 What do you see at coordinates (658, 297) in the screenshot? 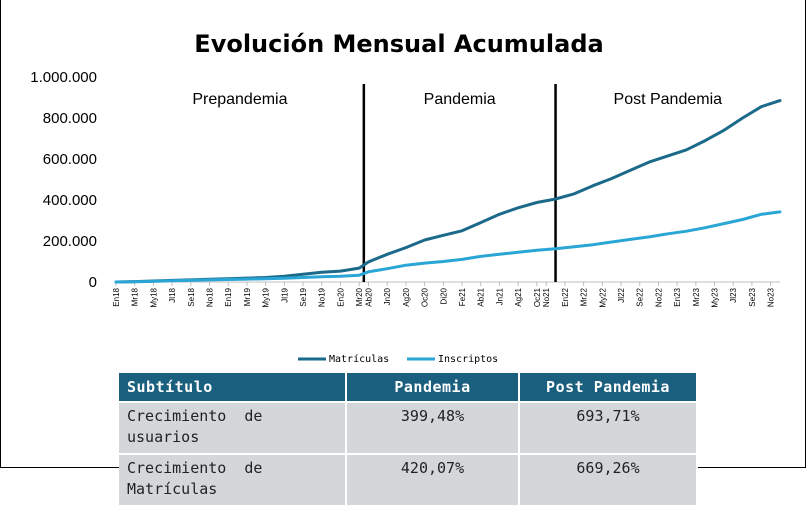
I see `x-tick-label: No22` at bounding box center [658, 297].